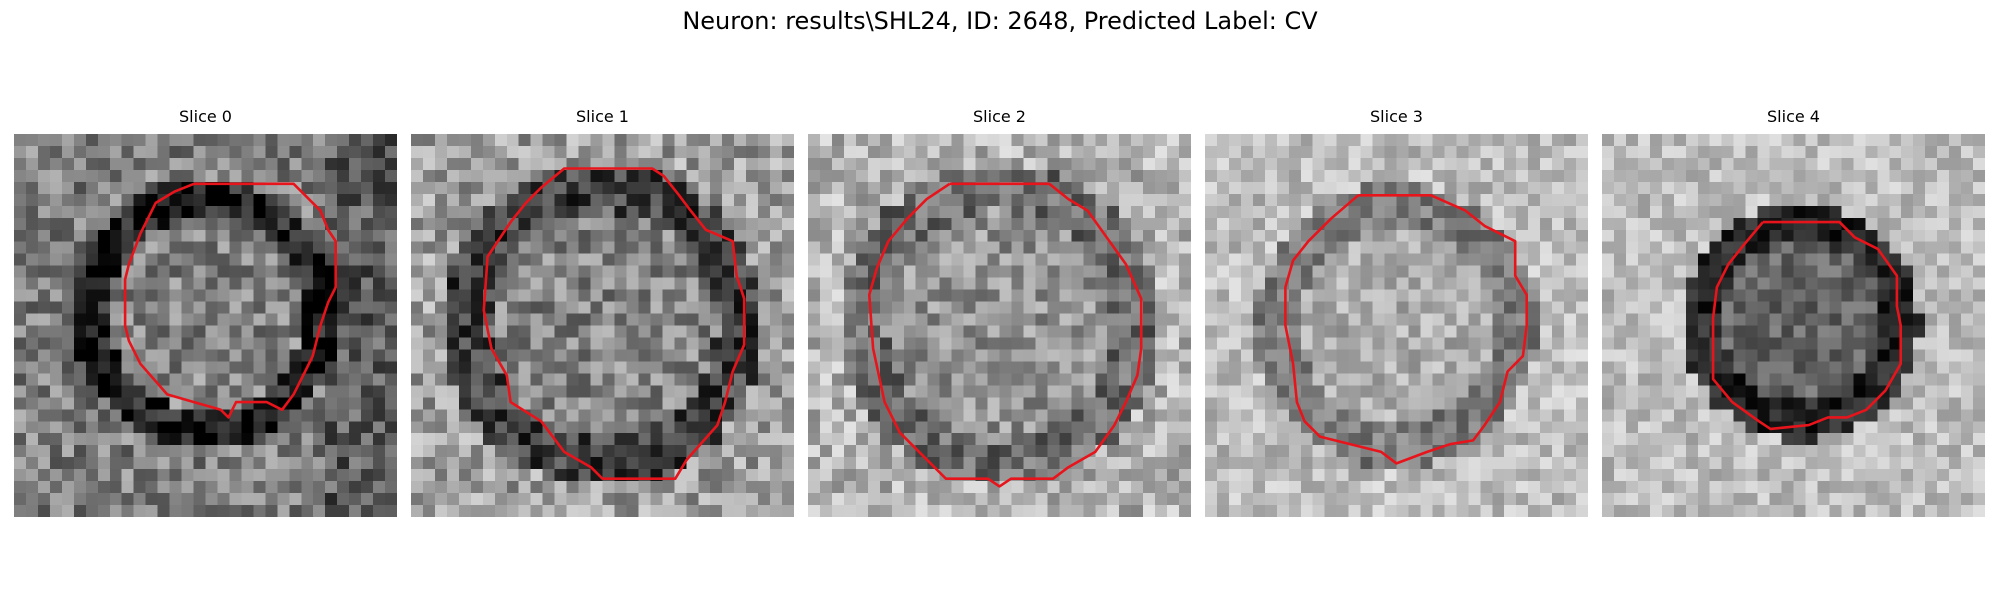 This screenshot has height=600, width=2000. I want to click on slice-0-pixels, so click(205, 325).